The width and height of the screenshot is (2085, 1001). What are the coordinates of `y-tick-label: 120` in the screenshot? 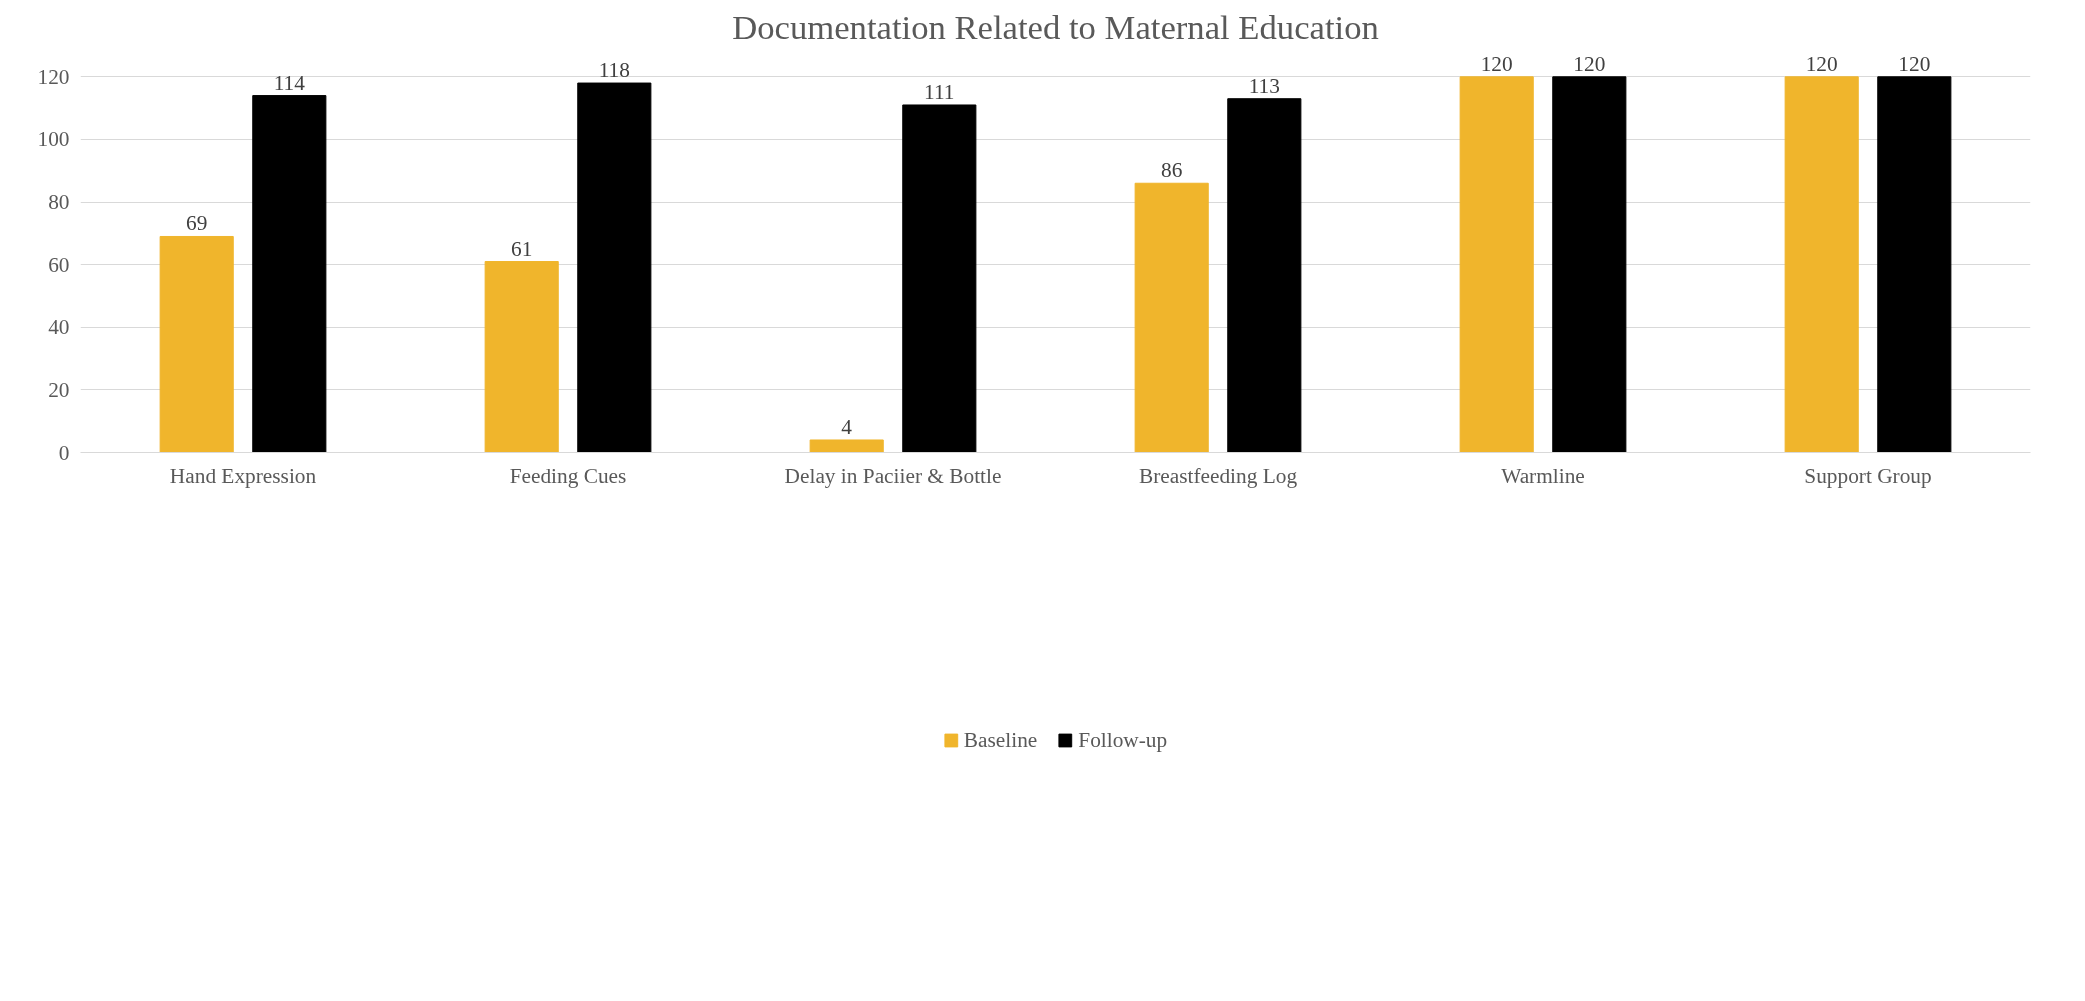 It's located at (53, 76).